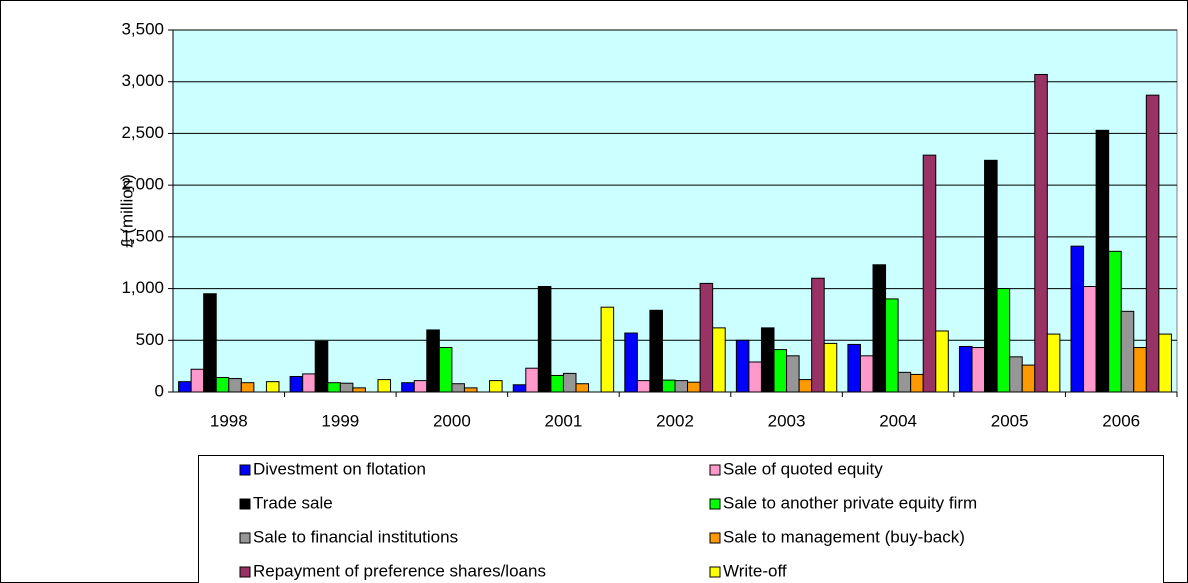 Image resolution: width=1188 pixels, height=583 pixels. Describe the element at coordinates (803, 468) in the screenshot. I see `legend-label: Sale of quoted equity` at that location.